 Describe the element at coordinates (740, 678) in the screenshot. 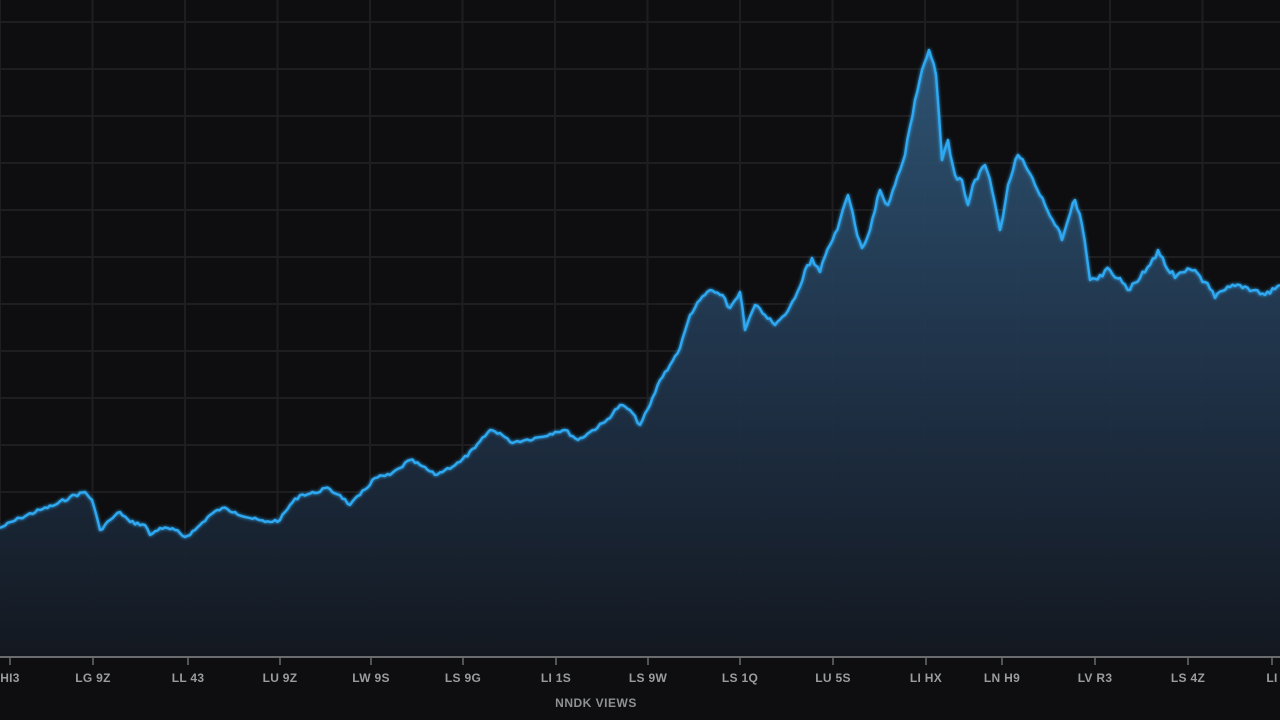

I see `x-tick-label: LS 1Q` at that location.